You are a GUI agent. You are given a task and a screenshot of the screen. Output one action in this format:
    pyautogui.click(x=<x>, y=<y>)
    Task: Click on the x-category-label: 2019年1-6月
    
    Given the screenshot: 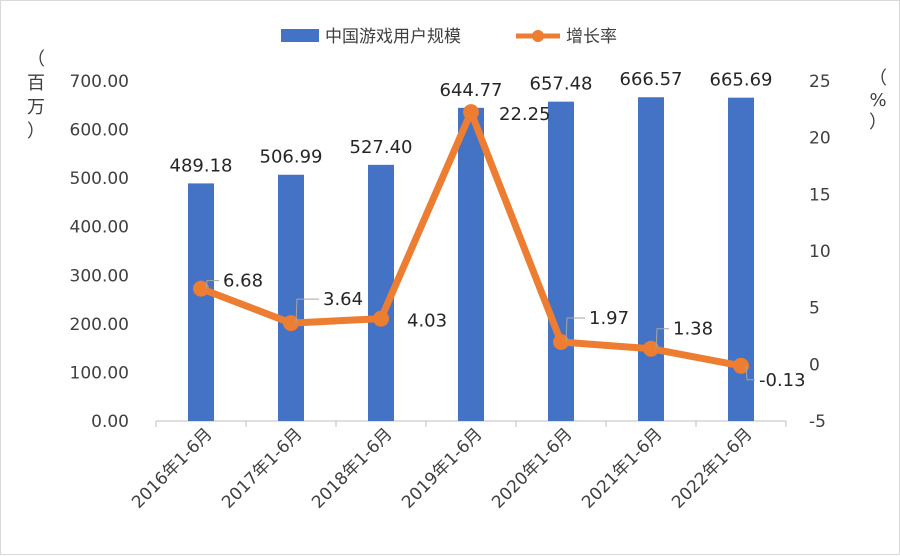 What is the action you would take?
    pyautogui.click(x=442, y=468)
    